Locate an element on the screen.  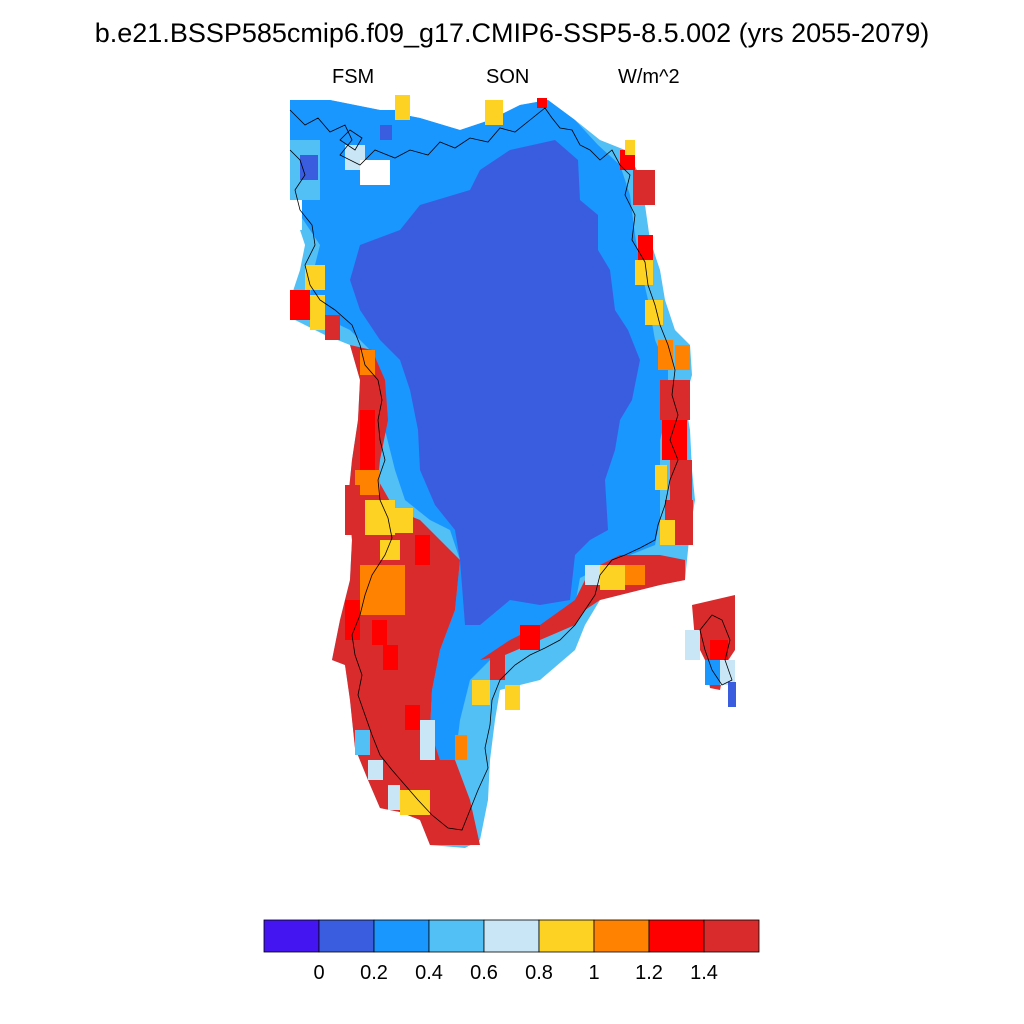
variable-label: FSM is located at coordinates (353, 77).